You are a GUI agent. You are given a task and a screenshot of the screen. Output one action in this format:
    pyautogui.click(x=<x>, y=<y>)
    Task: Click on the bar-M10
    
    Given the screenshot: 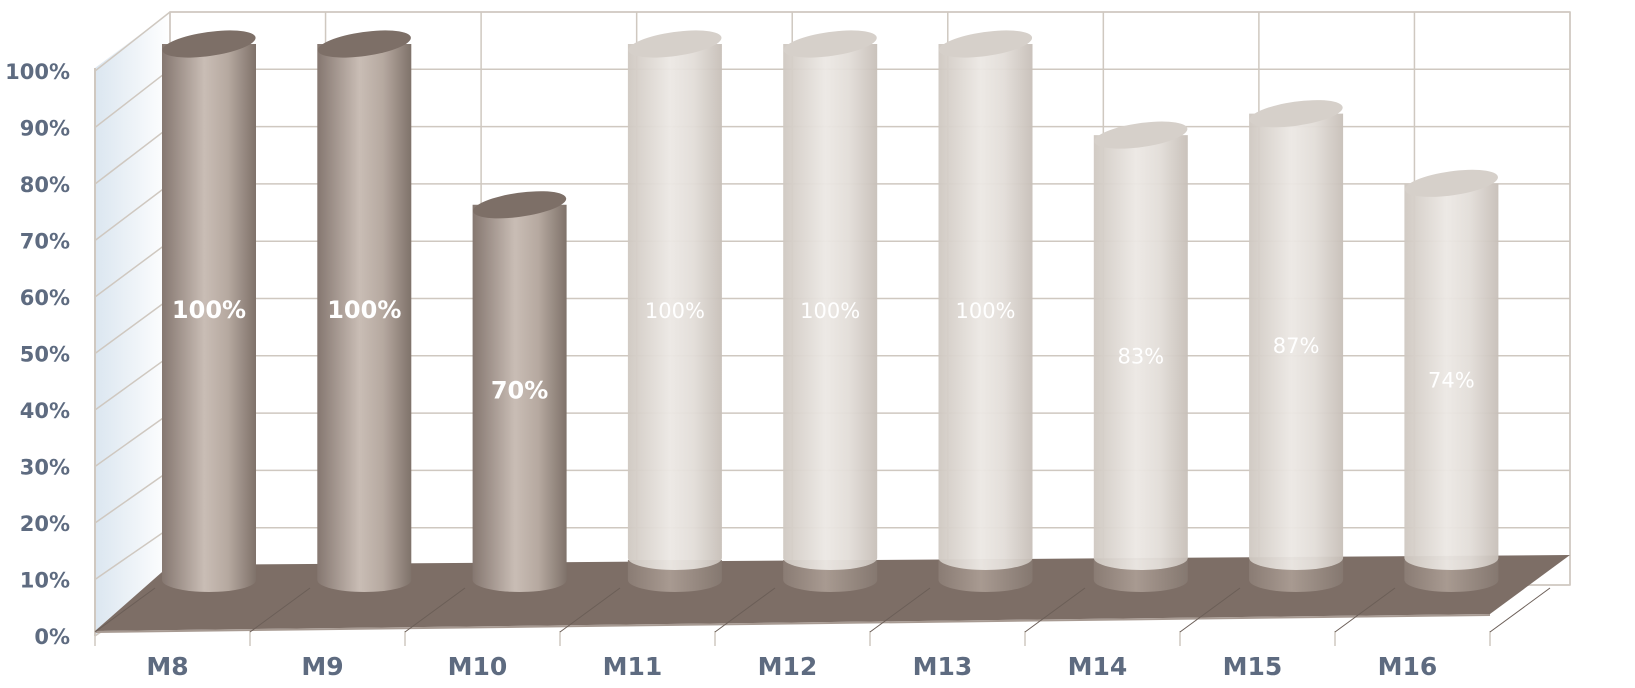 What is the action you would take?
    pyautogui.click(x=519, y=391)
    